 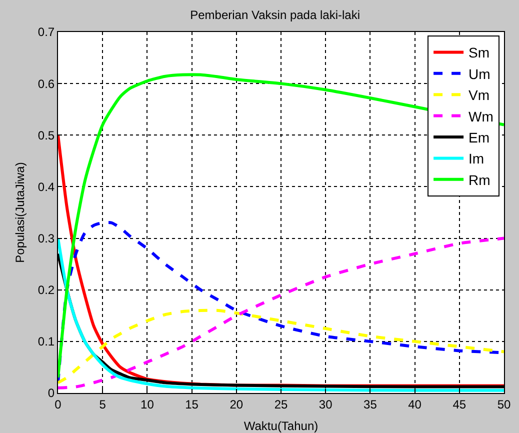 What do you see at coordinates (479, 137) in the screenshot?
I see `legend-label: Em` at bounding box center [479, 137].